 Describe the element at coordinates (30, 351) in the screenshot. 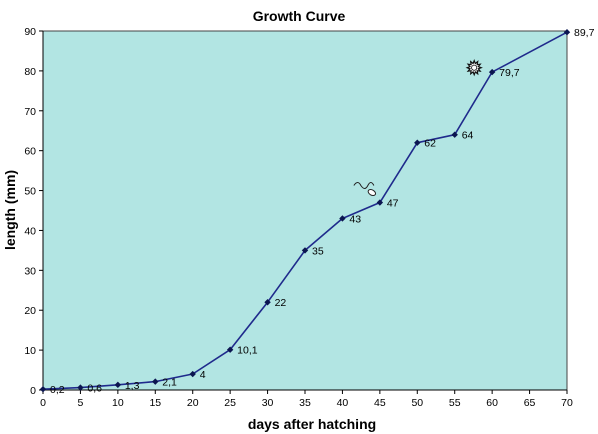

I see `y-tick-label: 10` at that location.